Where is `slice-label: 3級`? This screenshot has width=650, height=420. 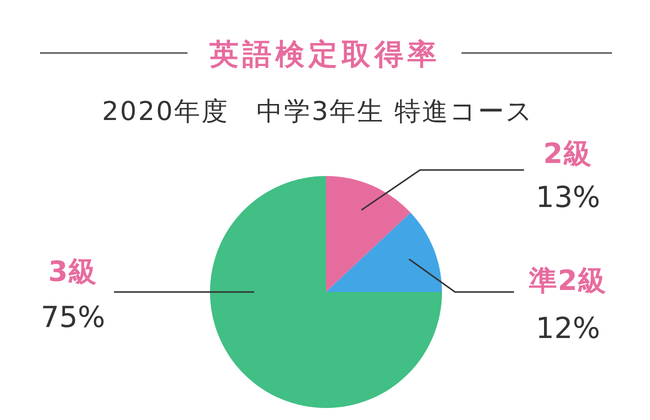 slice-label: 3級 is located at coordinates (73, 271).